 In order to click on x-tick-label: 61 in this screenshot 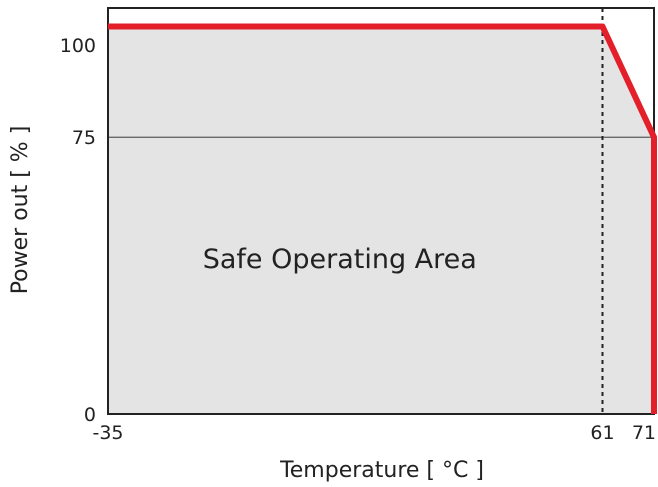, I will do `click(602, 433)`.